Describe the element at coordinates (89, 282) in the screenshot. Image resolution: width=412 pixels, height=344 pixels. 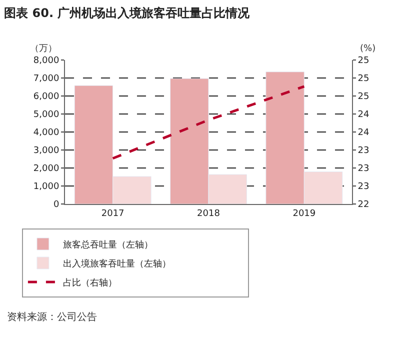
I see `legend-label: 占比（右轴）` at that location.